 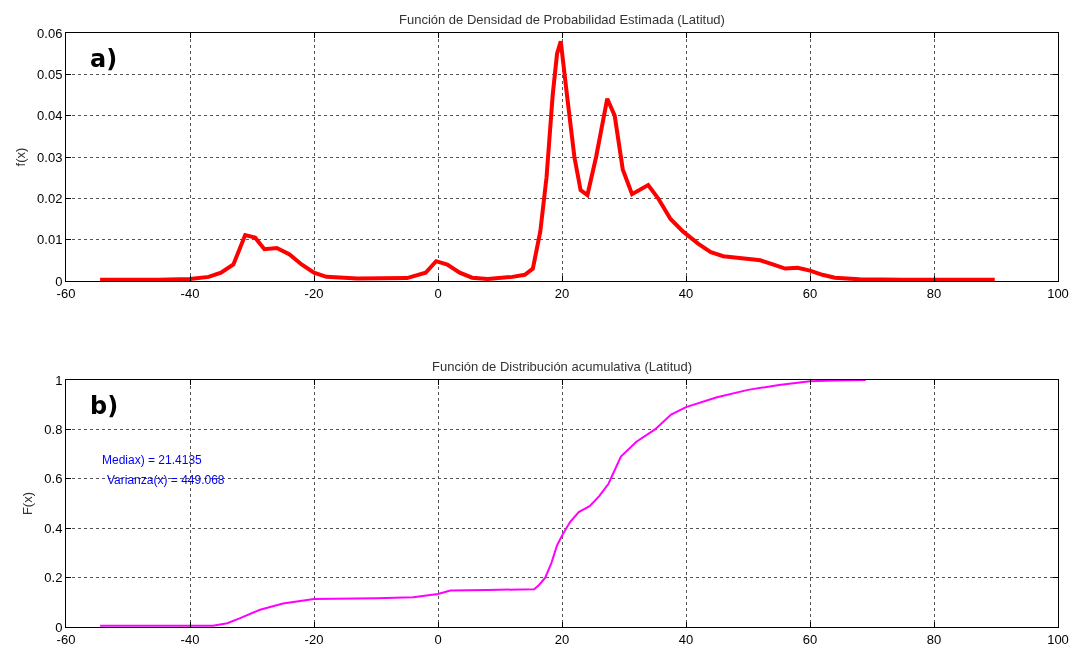 I want to click on y-axis-title: f(x), so click(x=21, y=157).